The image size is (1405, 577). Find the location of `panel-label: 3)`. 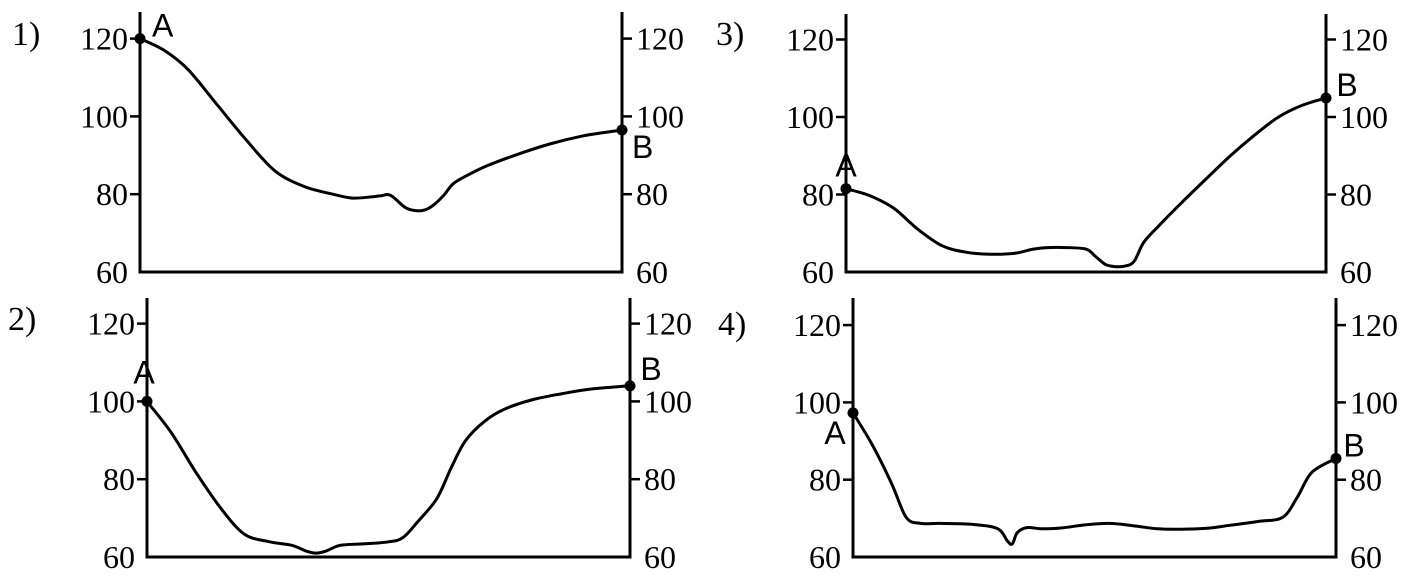

panel-label: 3) is located at coordinates (730, 34).